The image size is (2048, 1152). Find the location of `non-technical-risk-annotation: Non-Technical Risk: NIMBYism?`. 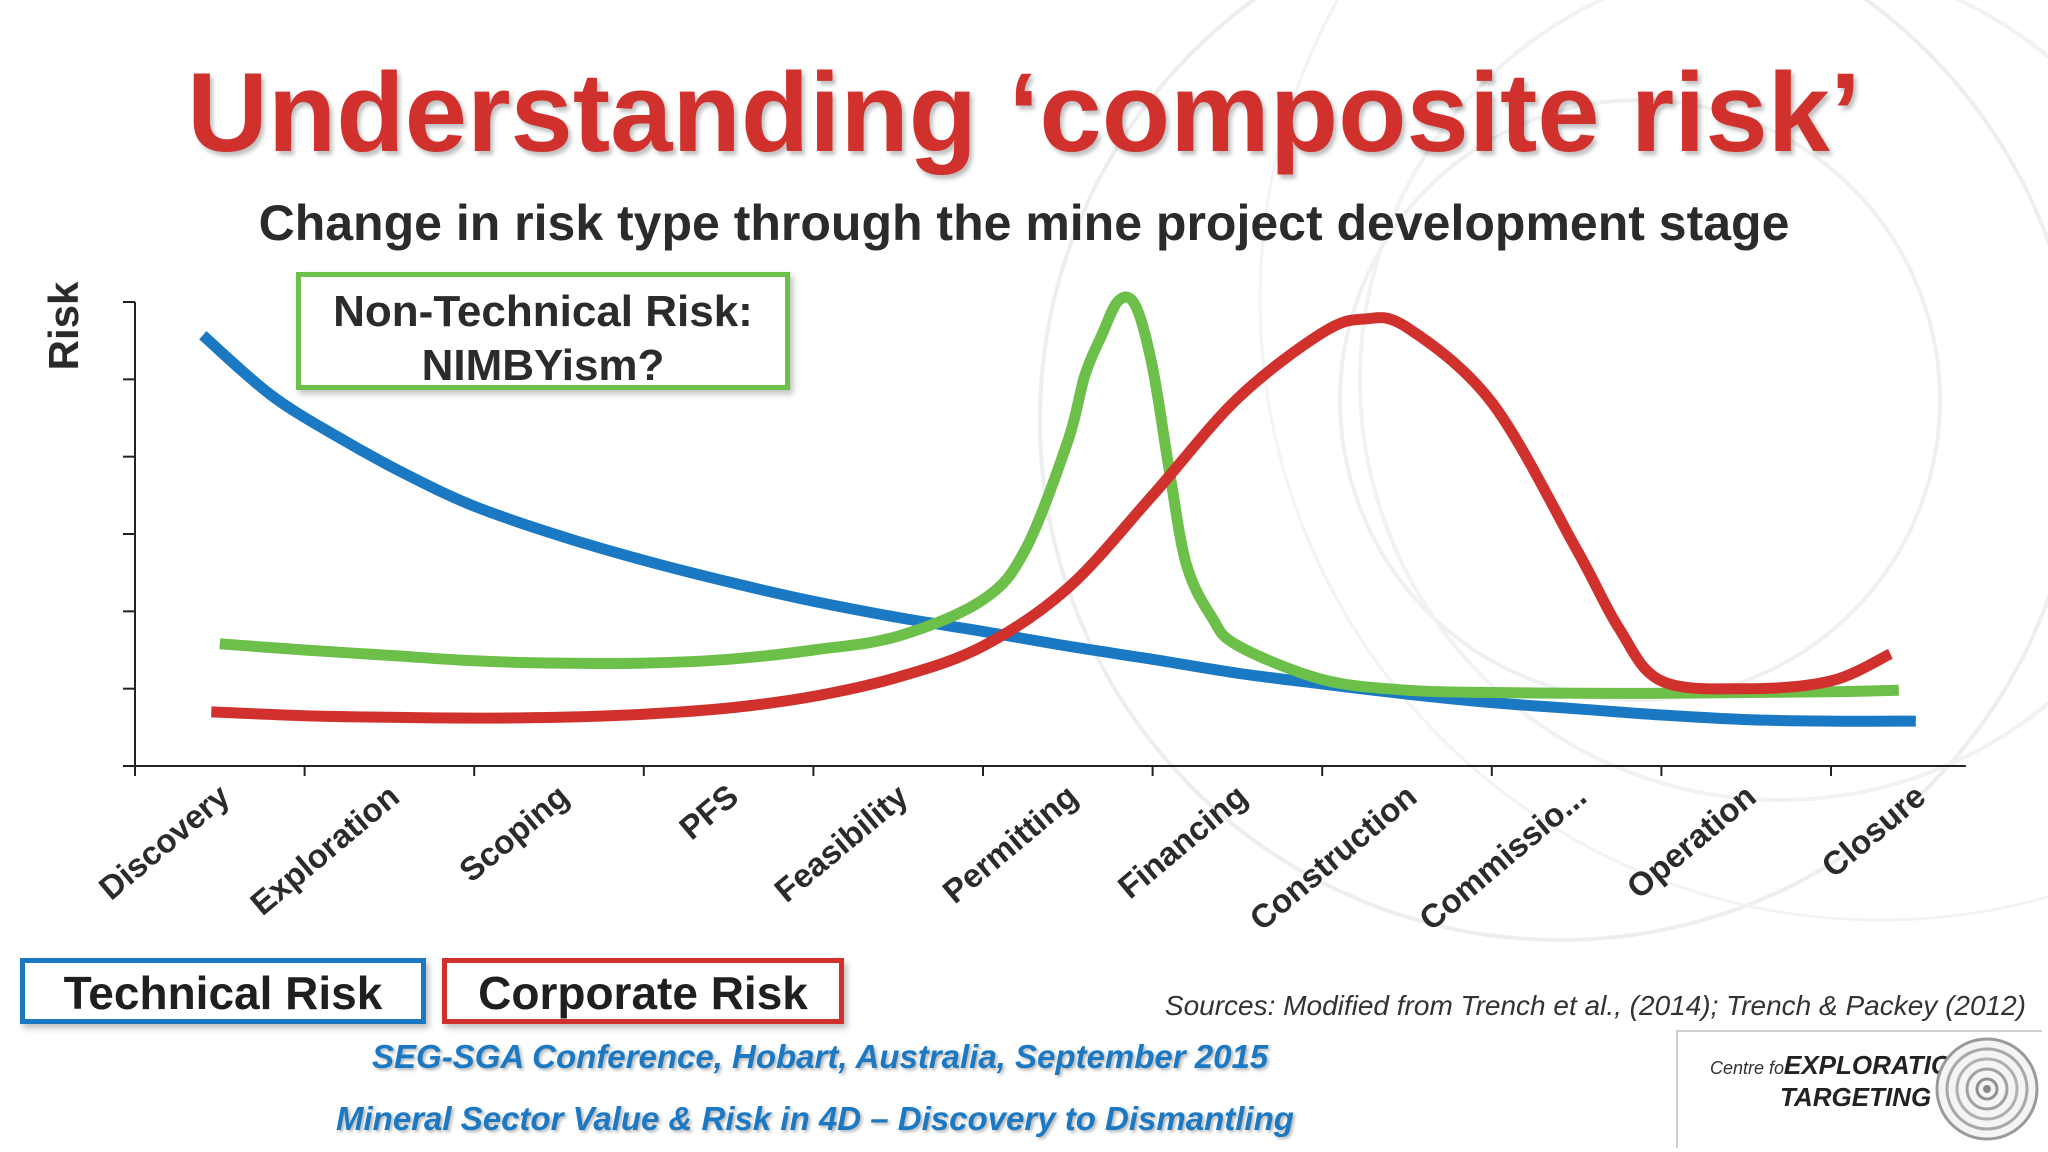

non-technical-risk-annotation: Non-Technical Risk: NIMBYism? is located at coordinates (543, 331).